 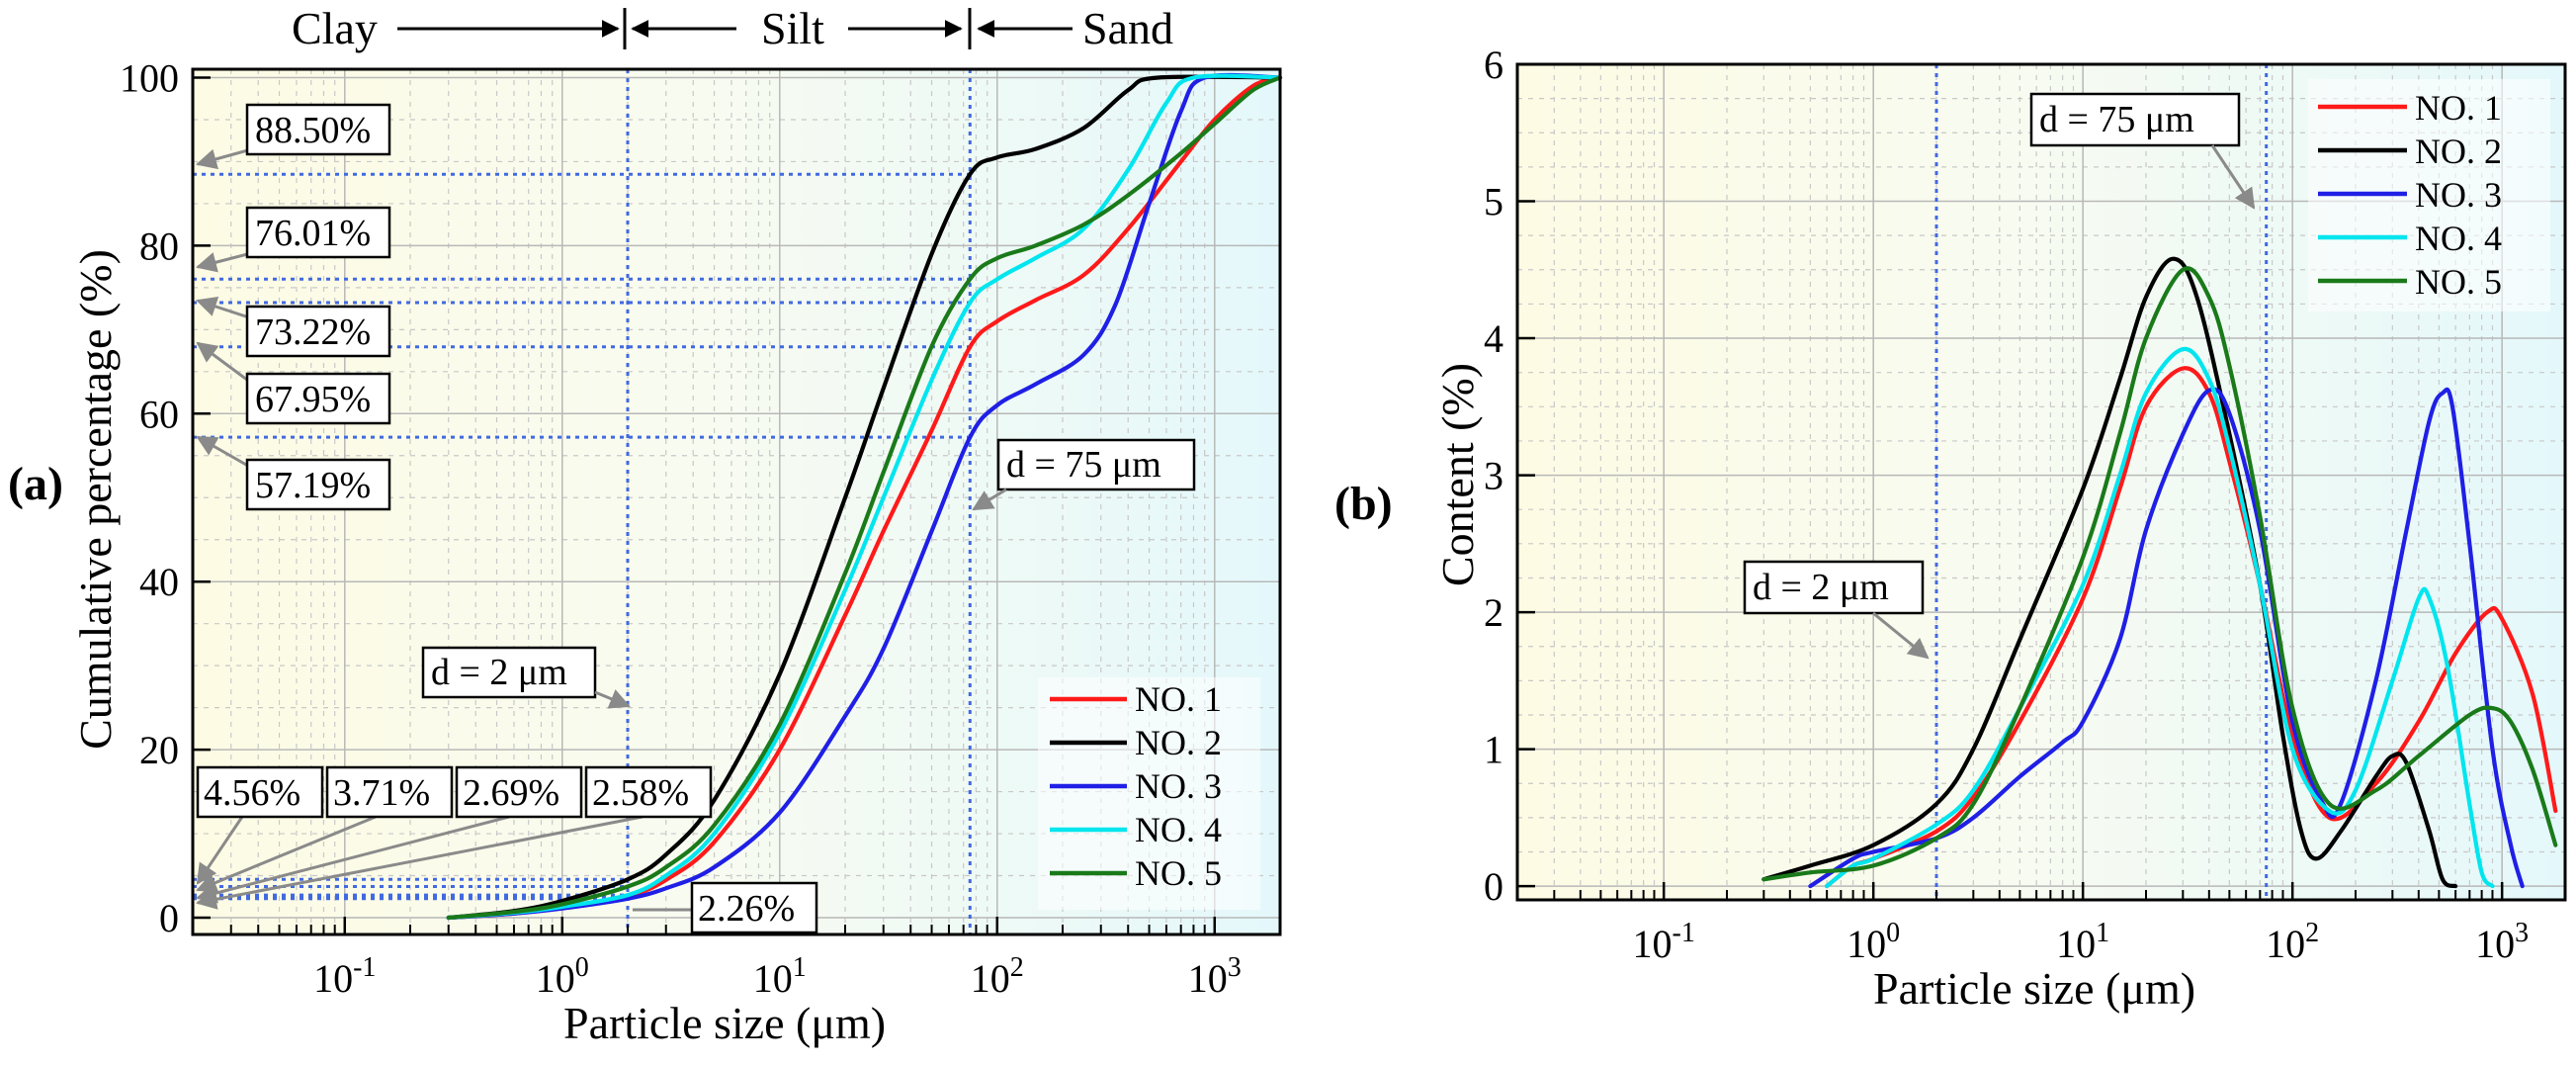 What do you see at coordinates (1493, 339) in the screenshot?
I see `y-tick-label: 4` at bounding box center [1493, 339].